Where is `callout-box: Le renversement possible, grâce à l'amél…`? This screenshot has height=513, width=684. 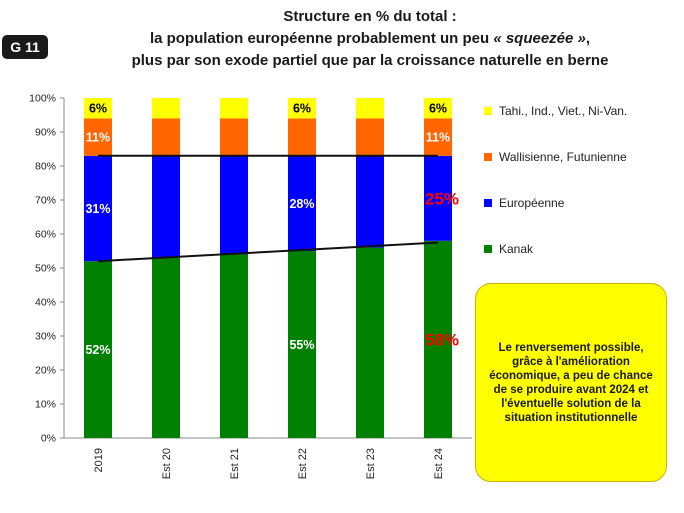 callout-box: Le renversement possible, grâce à l'amél… is located at coordinates (571, 382).